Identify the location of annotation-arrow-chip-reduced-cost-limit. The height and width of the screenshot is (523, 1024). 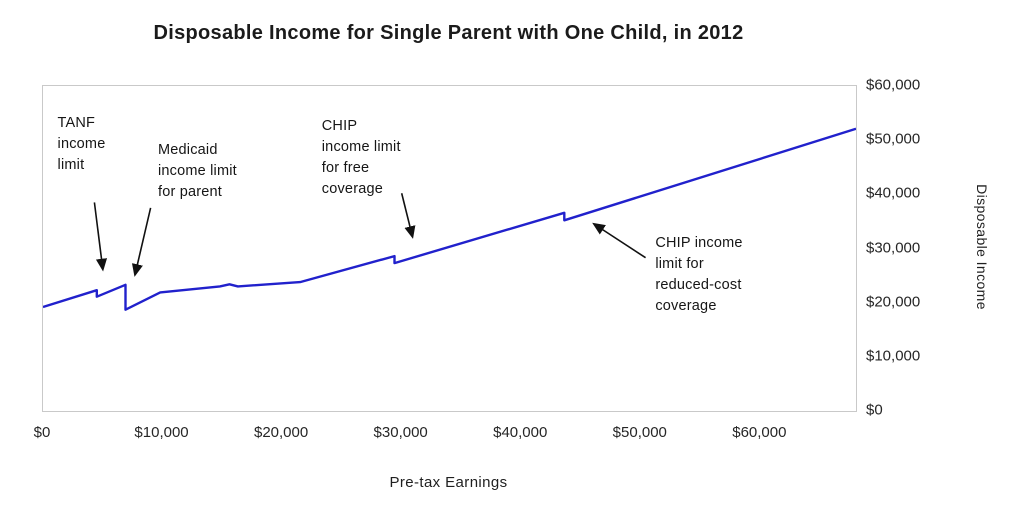
(619, 240).